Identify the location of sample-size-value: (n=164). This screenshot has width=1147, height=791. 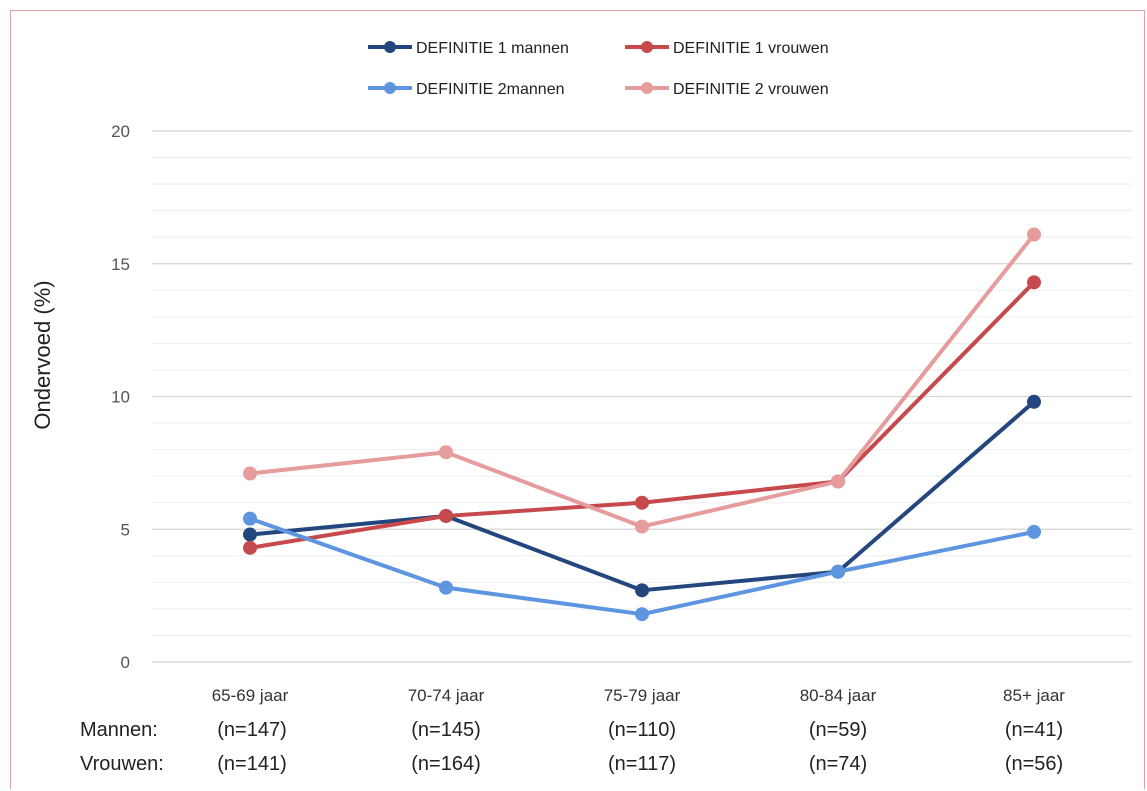
(446, 764).